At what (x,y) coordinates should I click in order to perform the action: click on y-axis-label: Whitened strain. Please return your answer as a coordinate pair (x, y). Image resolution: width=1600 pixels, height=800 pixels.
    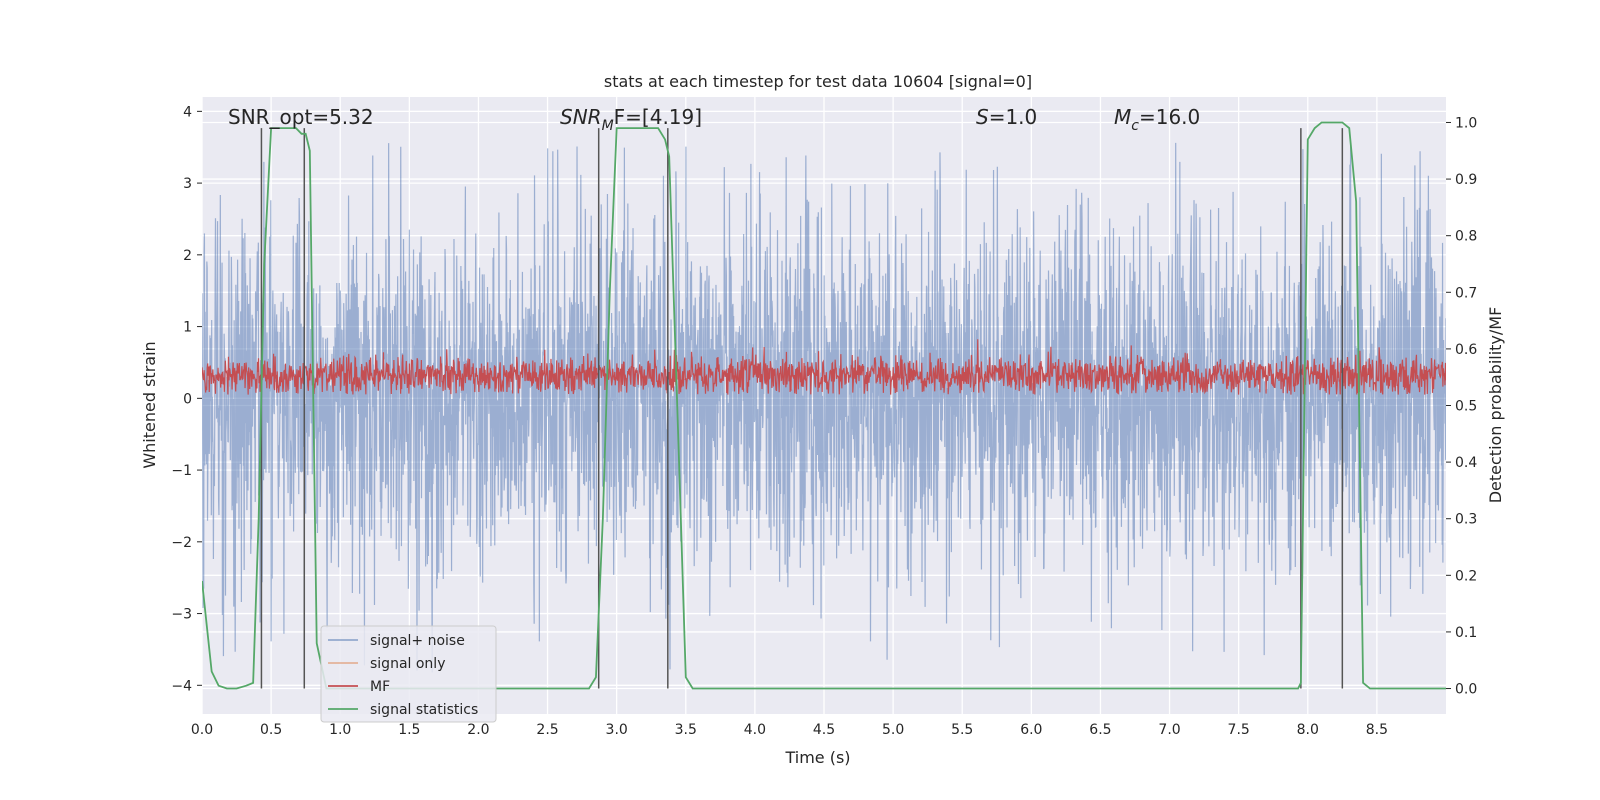
    Looking at the image, I should click on (149, 404).